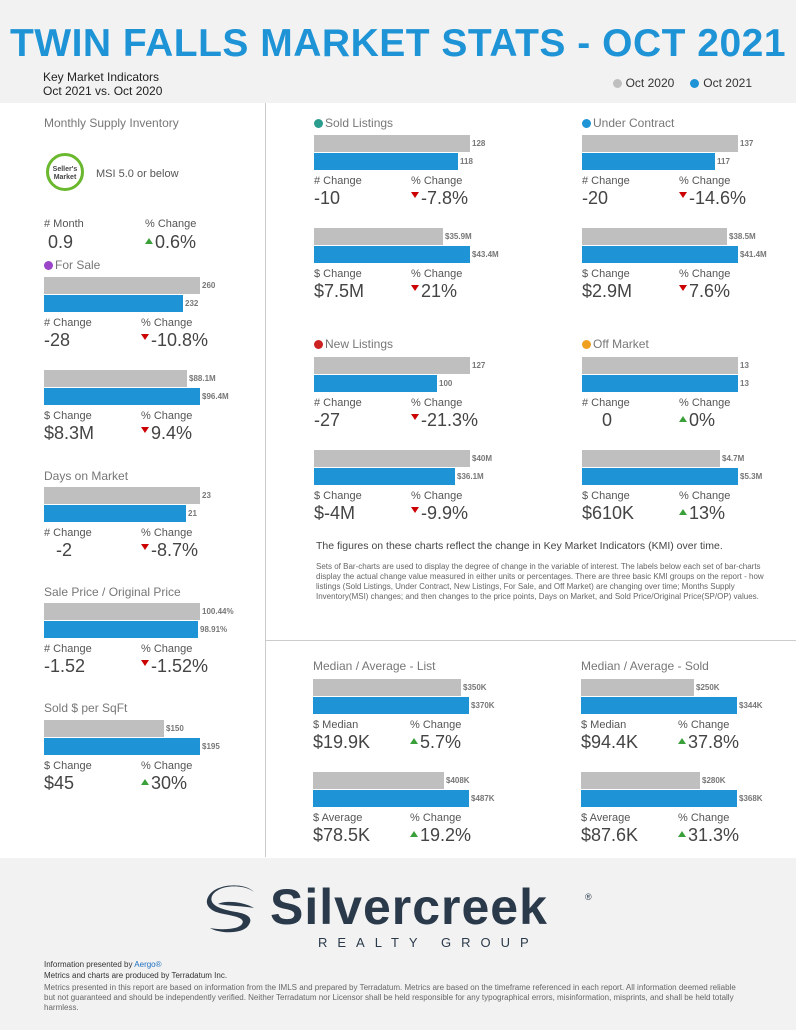 Image resolution: width=796 pixels, height=1030 pixels. I want to click on legend-curr-dot, so click(695, 83).